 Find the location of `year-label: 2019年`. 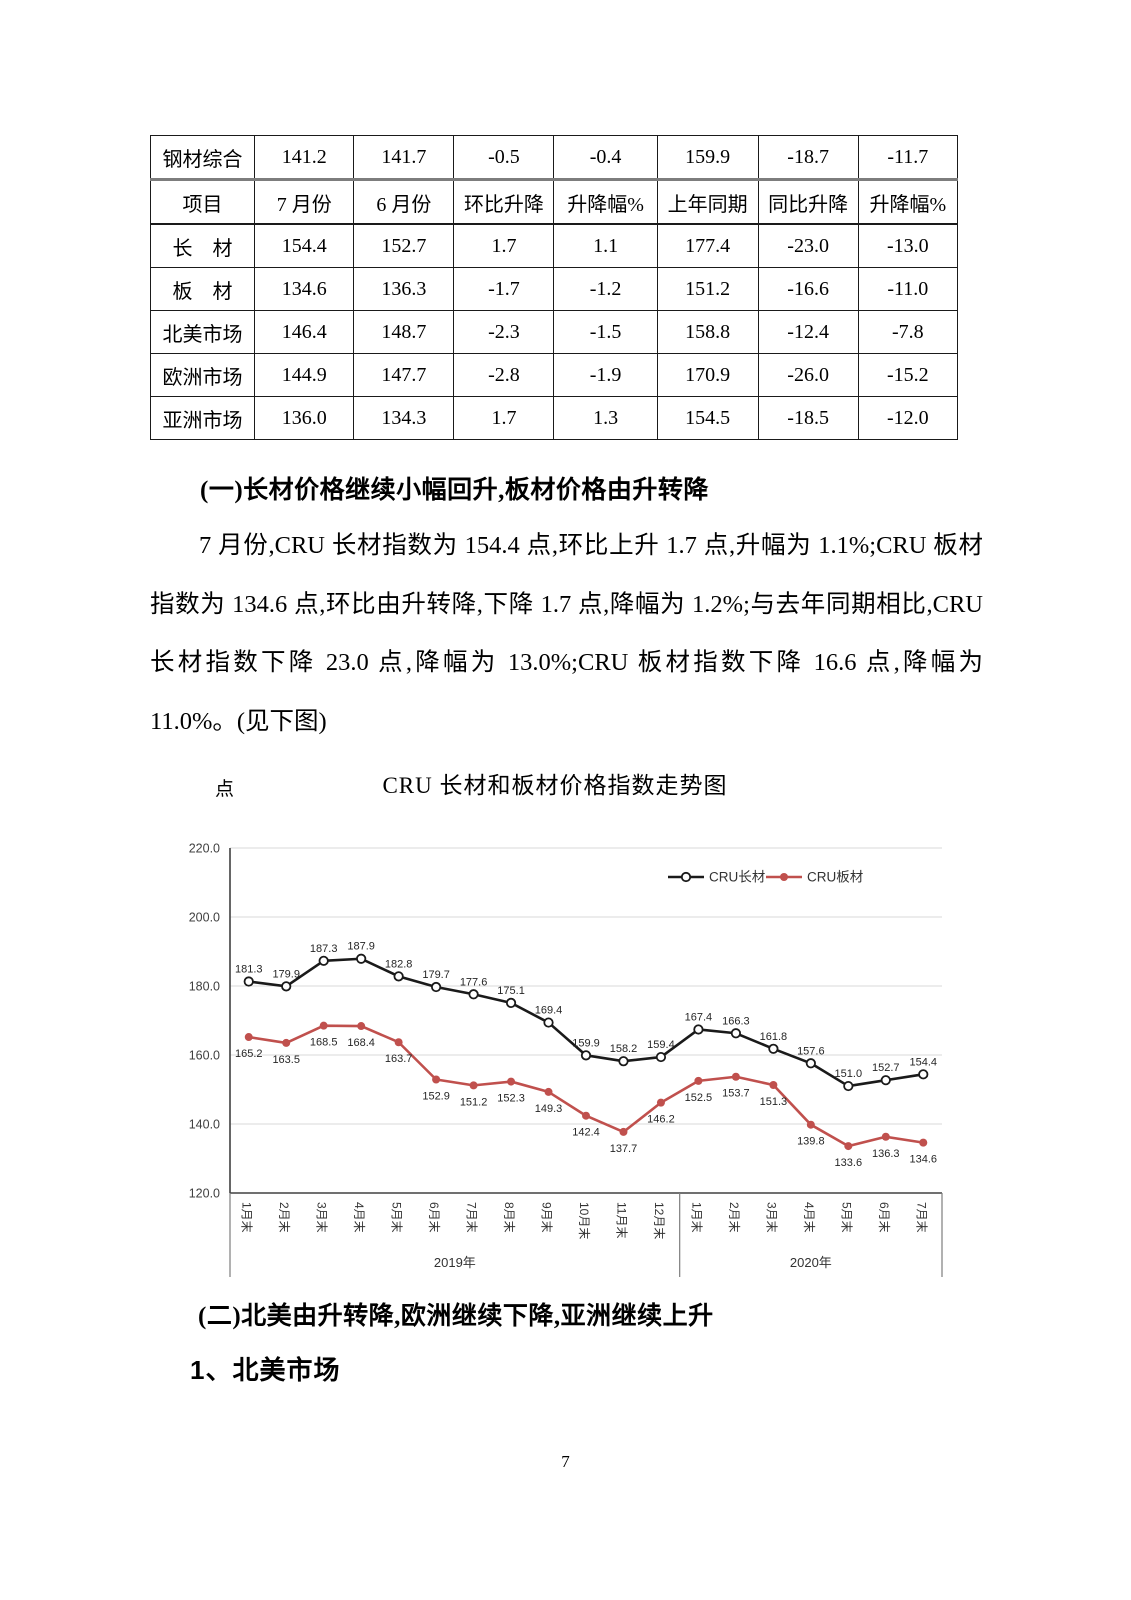

year-label: 2019年 is located at coordinates (455, 1262).